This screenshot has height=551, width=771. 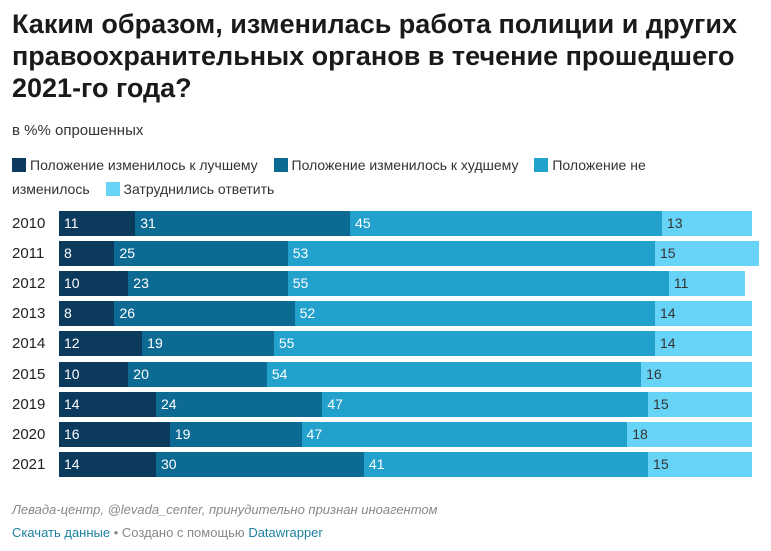 What do you see at coordinates (506, 223) in the screenshot?
I see `bar-segment: 45` at bounding box center [506, 223].